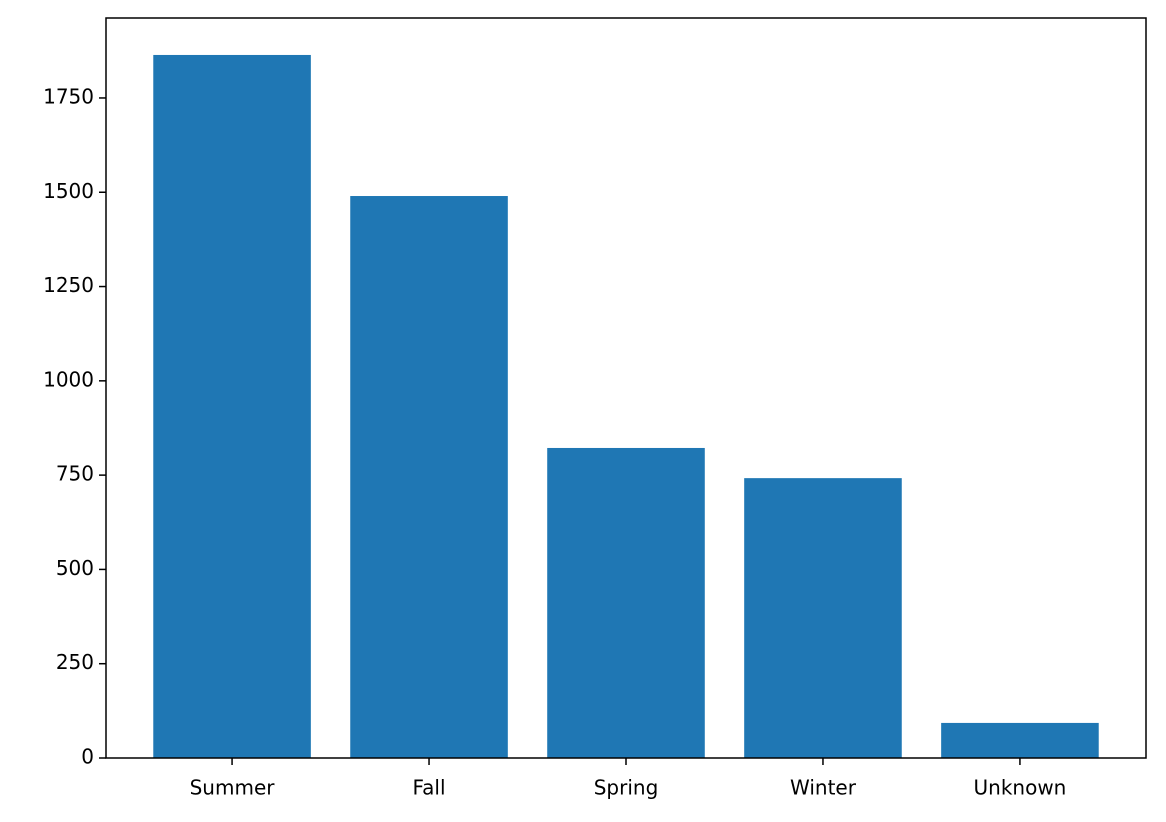 The width and height of the screenshot is (1166, 822). Describe the element at coordinates (75, 474) in the screenshot. I see `y-tick-label: 750` at that location.